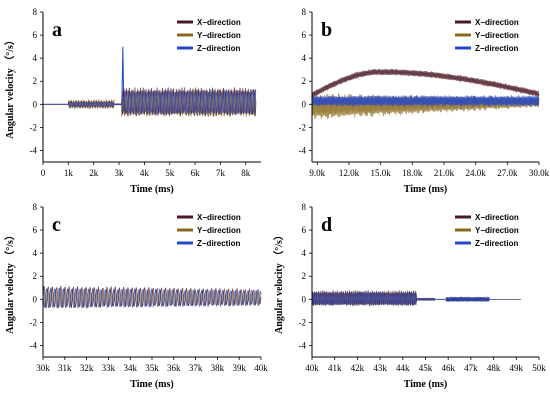 Image resolution: width=550 pixels, height=400 pixels. I want to click on x-tick-label: 49k, so click(517, 368).